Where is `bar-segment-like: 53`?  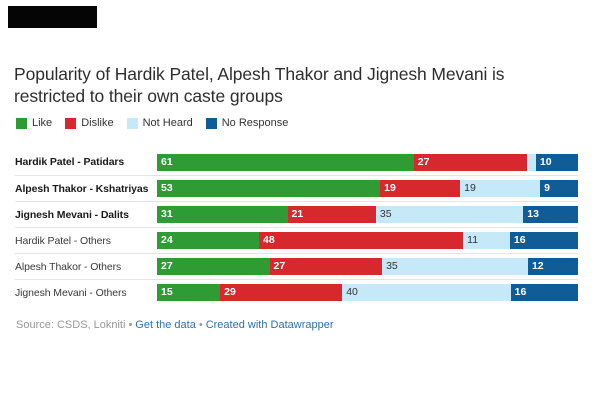 bar-segment-like: 53 is located at coordinates (269, 188).